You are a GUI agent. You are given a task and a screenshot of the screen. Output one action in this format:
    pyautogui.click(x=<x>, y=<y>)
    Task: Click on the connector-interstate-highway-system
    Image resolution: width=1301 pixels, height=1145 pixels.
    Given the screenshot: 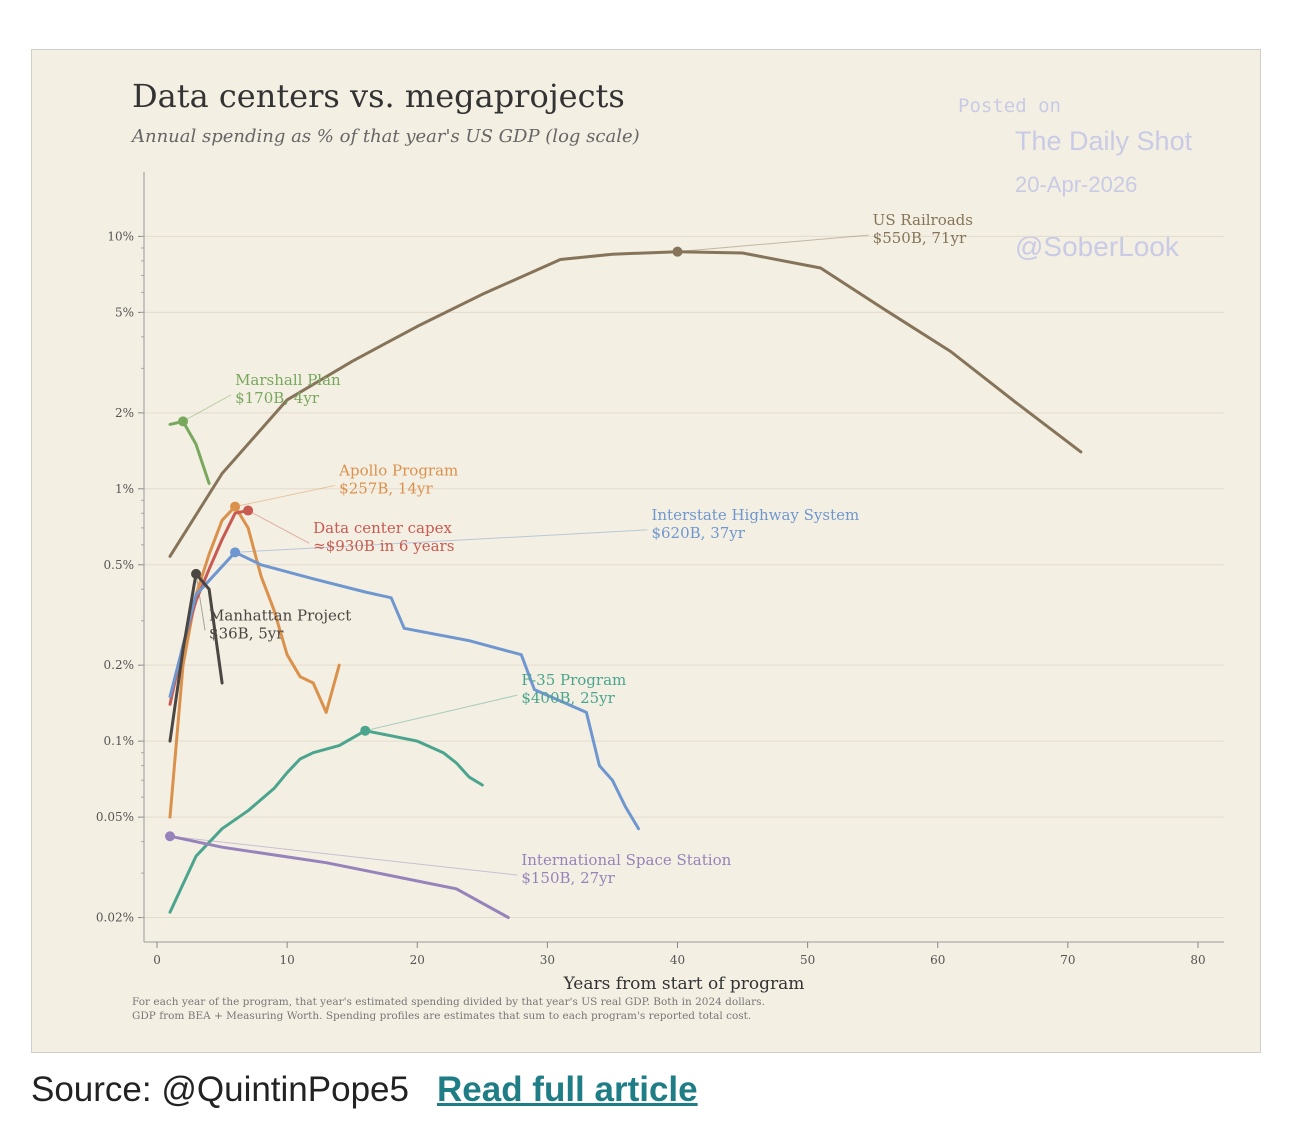 What is the action you would take?
    pyautogui.click(x=441, y=541)
    